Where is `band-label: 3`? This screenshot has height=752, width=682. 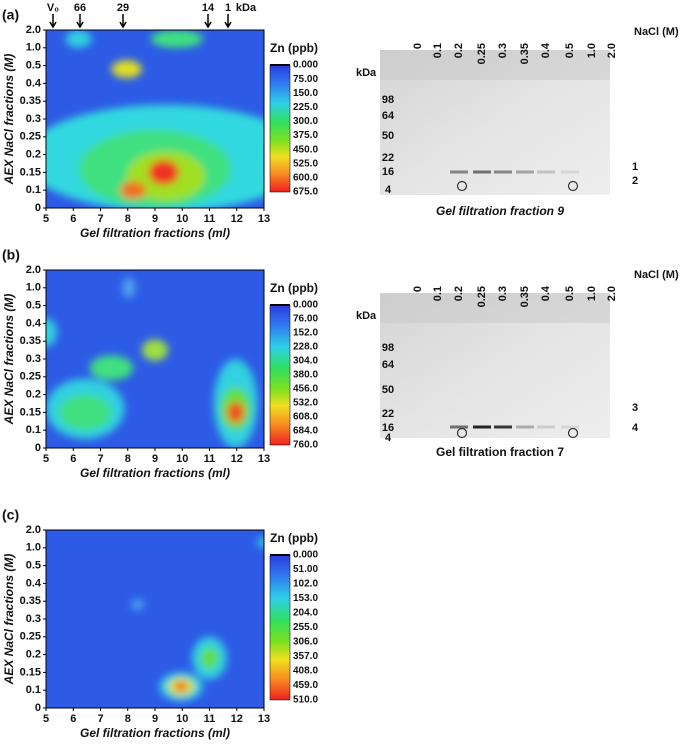 band-label: 3 is located at coordinates (635, 408).